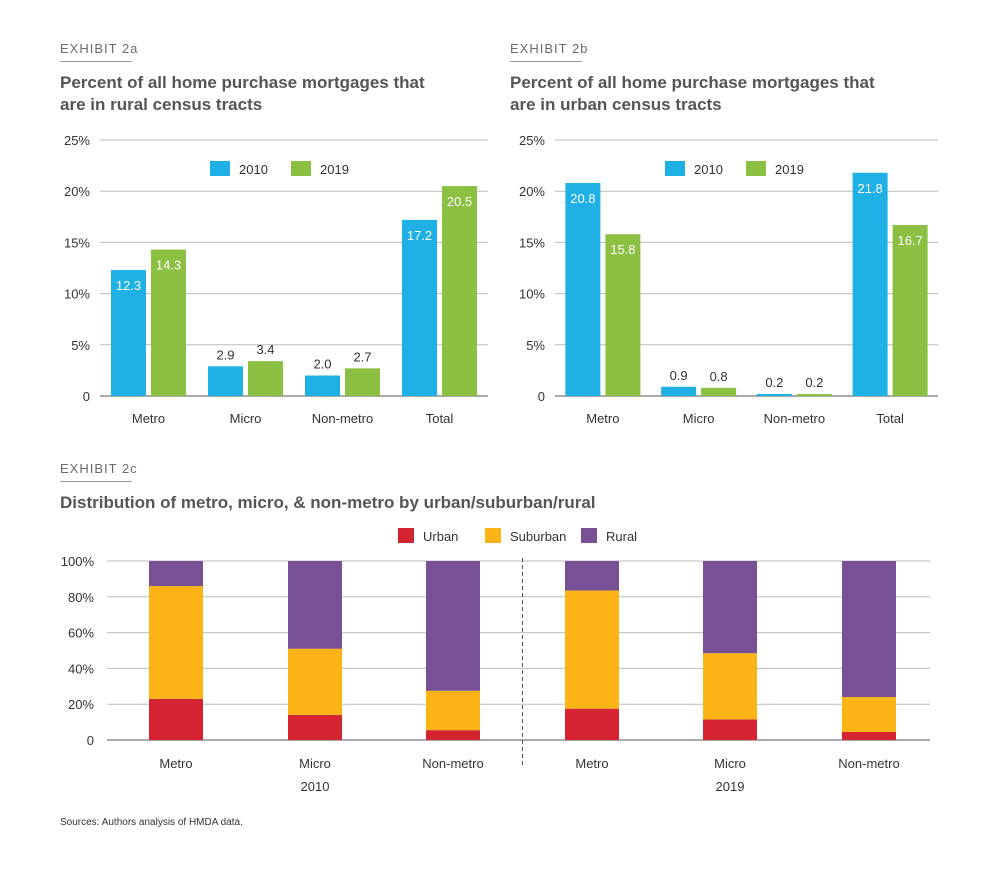  I want to click on chart-2b-legend-label: 2010, so click(708, 169).